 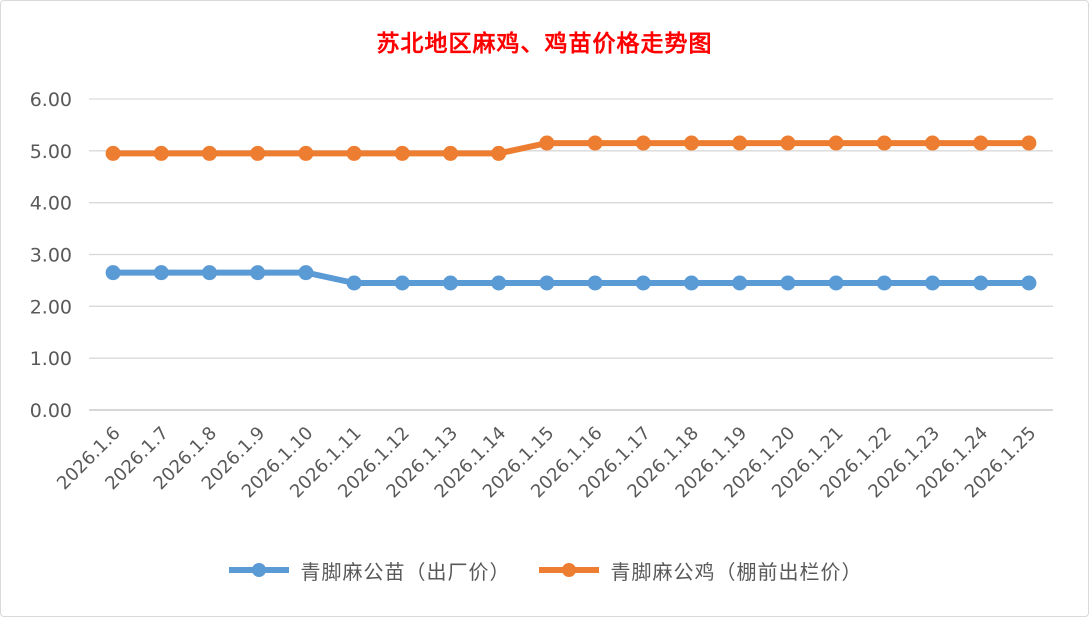 I want to click on y-tick-label: 2.00, so click(x=51, y=307).